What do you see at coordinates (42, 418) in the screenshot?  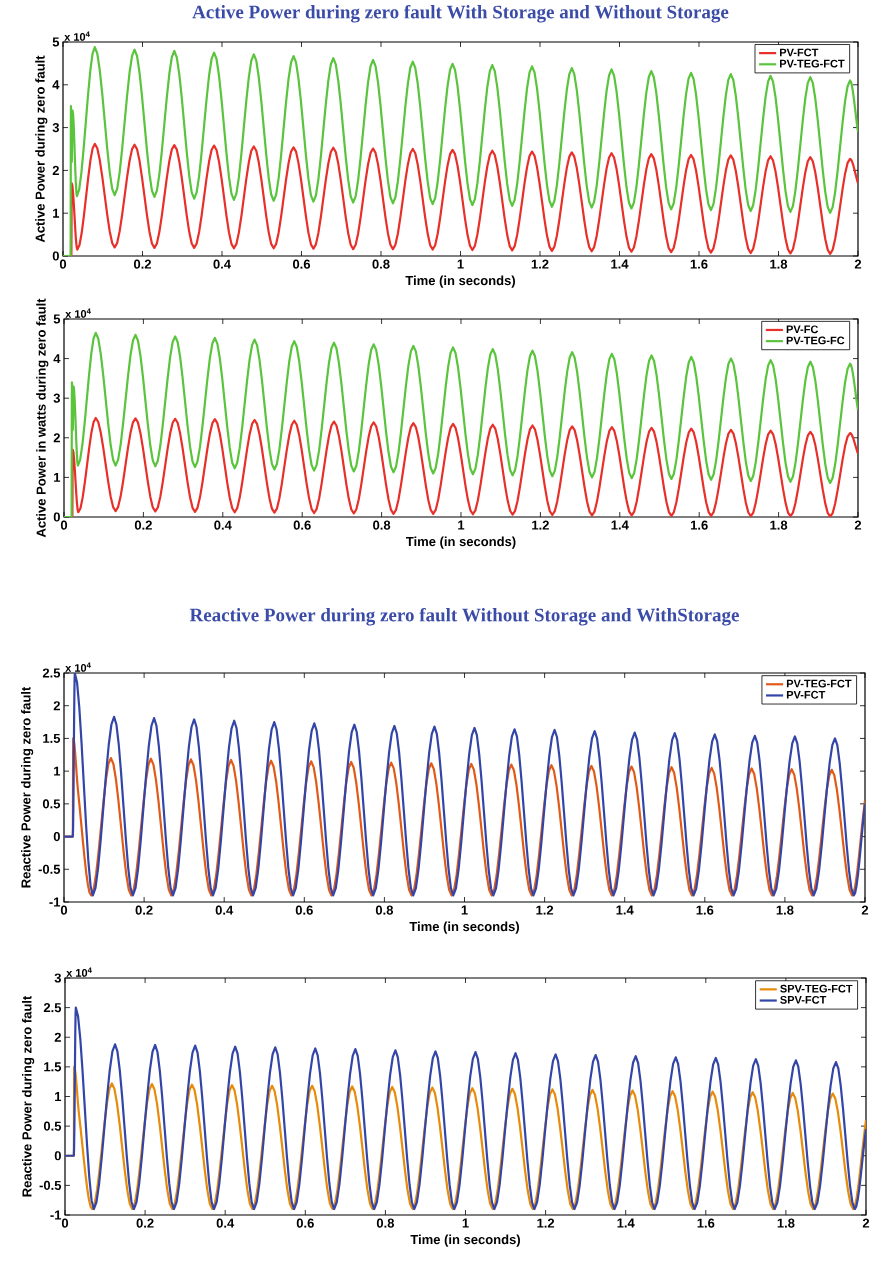 I see `y-axis-title: Active Power in watts during zero fault` at bounding box center [42, 418].